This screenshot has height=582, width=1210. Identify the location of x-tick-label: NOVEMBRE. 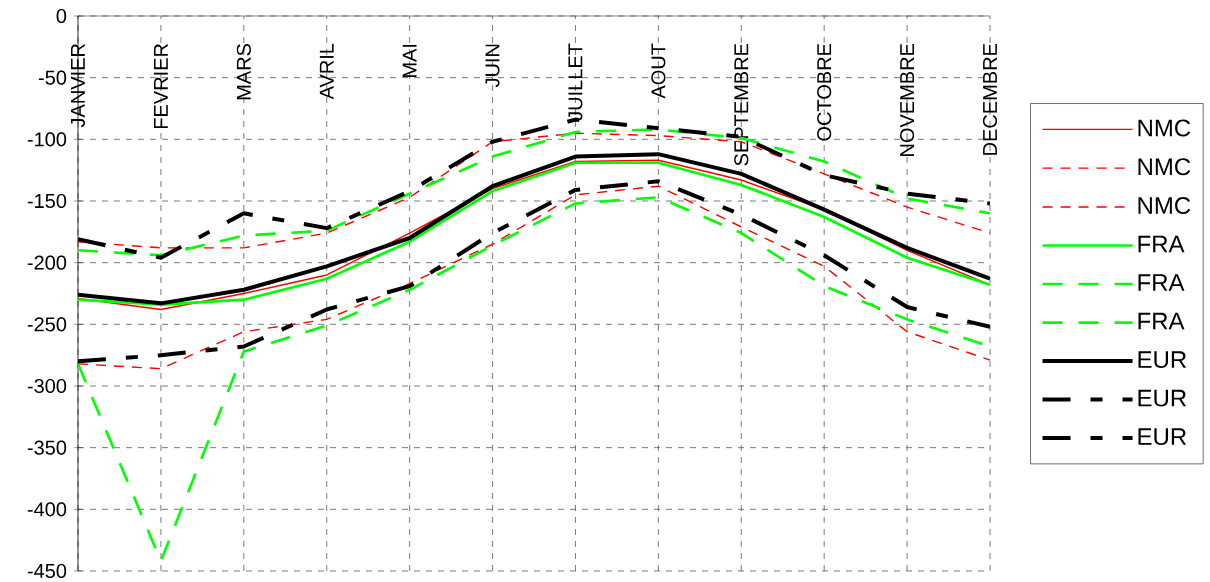
(907, 99).